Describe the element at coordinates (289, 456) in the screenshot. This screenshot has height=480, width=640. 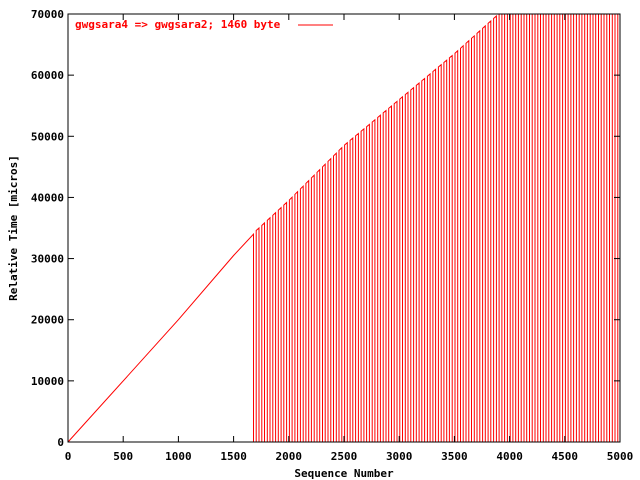
I see `x-tick-label: 2000` at that location.